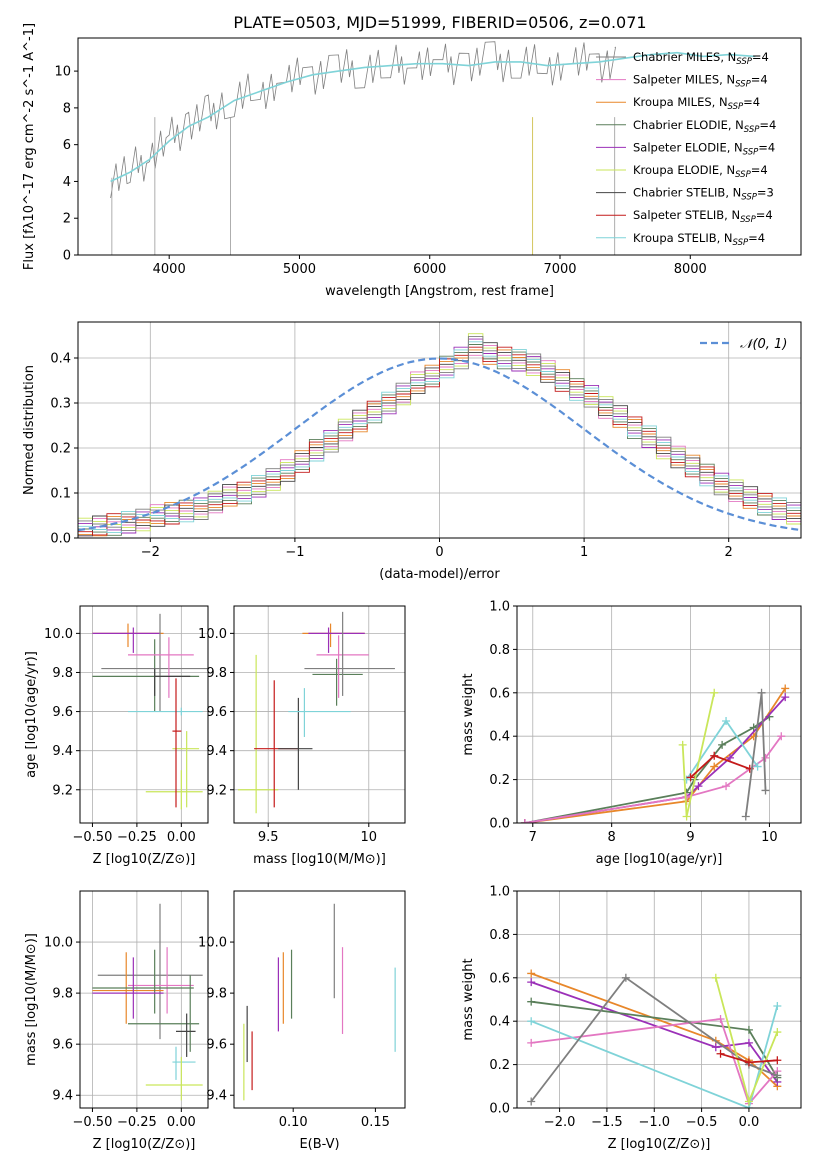 The width and height of the screenshot is (819, 1170). Describe the element at coordinates (700, 81) in the screenshot. I see `legend-entry: Salpeter MILES, NSSP=4` at that location.